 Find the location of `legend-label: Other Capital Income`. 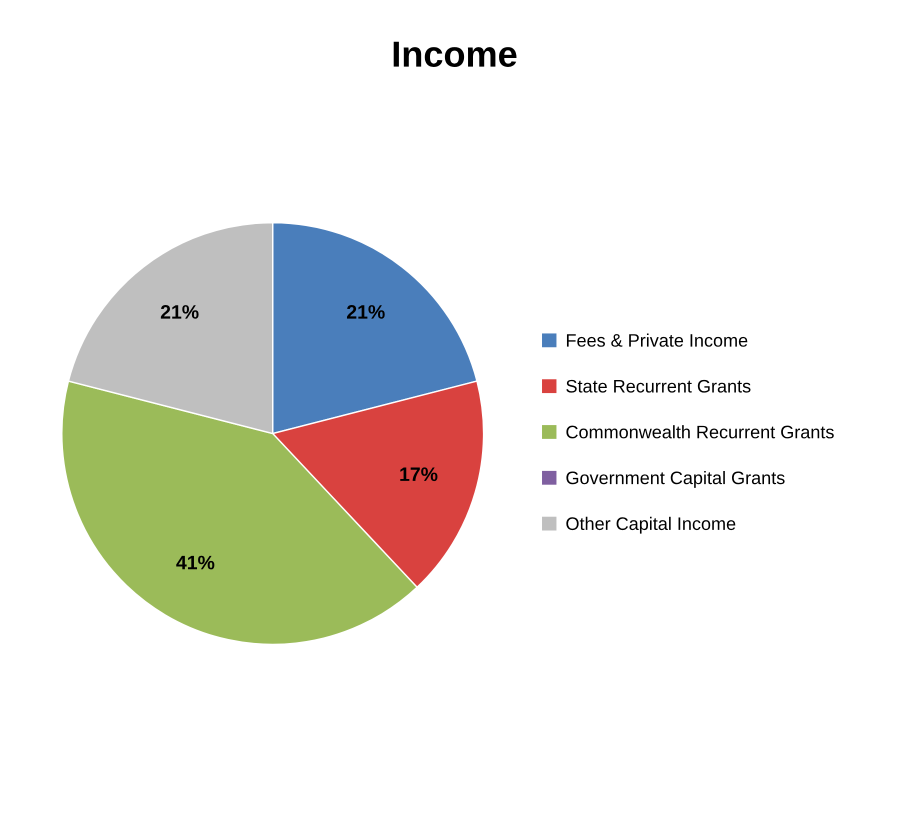

legend-label: Other Capital Income is located at coordinates (651, 525).